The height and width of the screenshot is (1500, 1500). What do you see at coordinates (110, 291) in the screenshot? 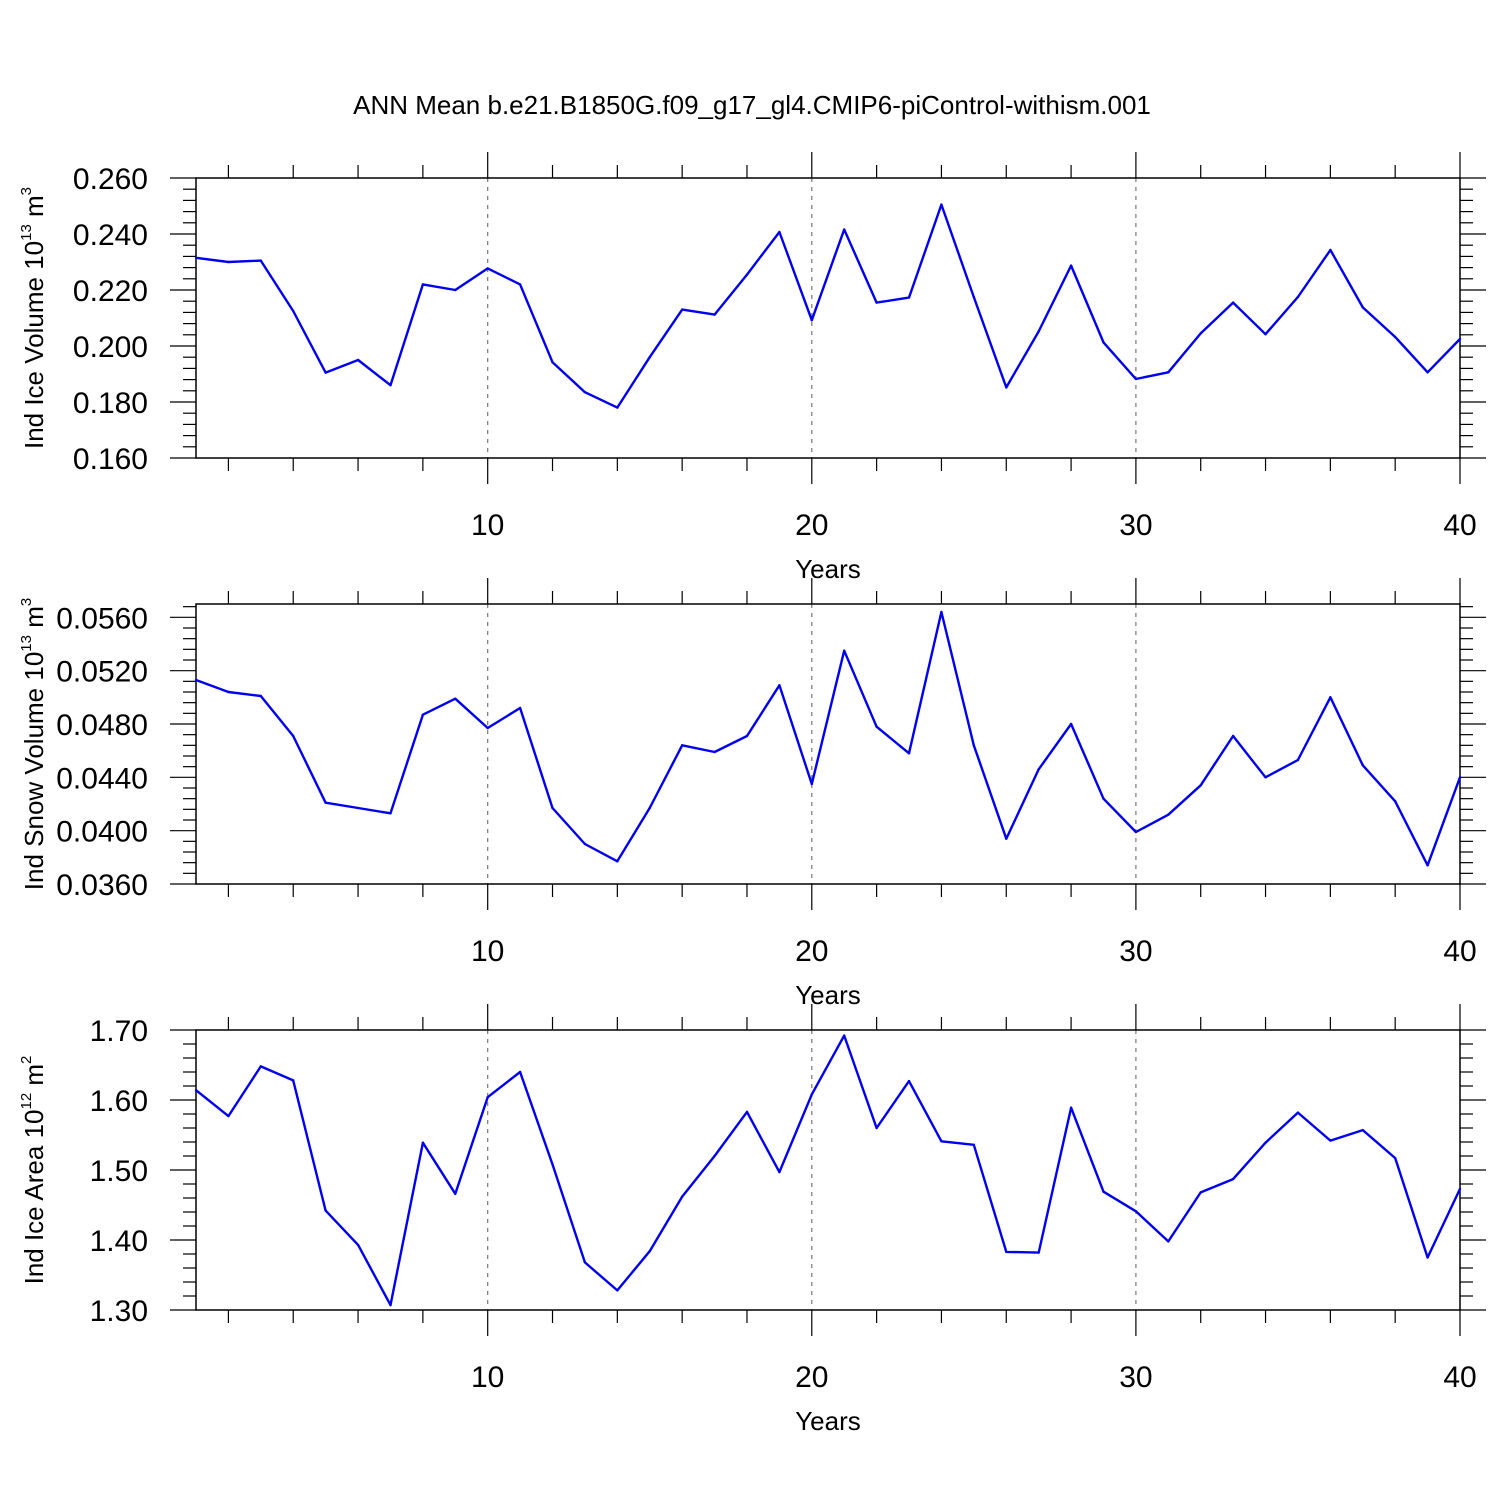
I see `y-tick-label: 0.220` at bounding box center [110, 291].